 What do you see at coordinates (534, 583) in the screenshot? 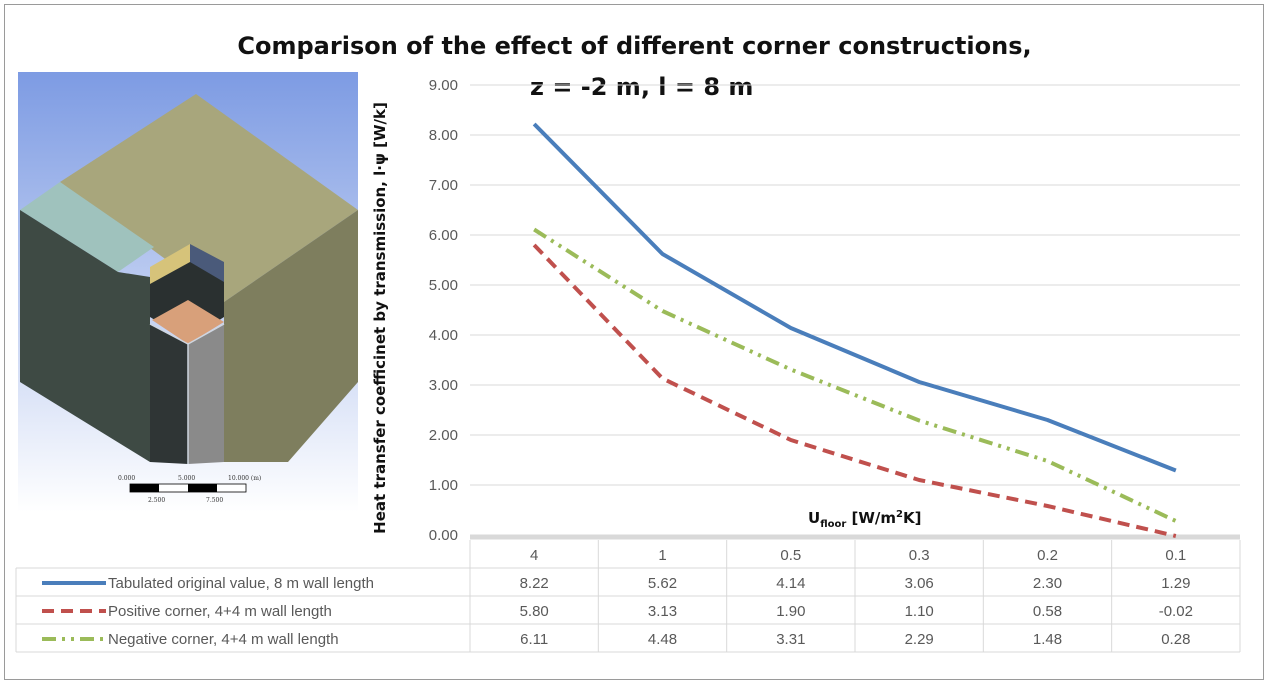
I see `data-table-cell: 8.22` at bounding box center [534, 583].